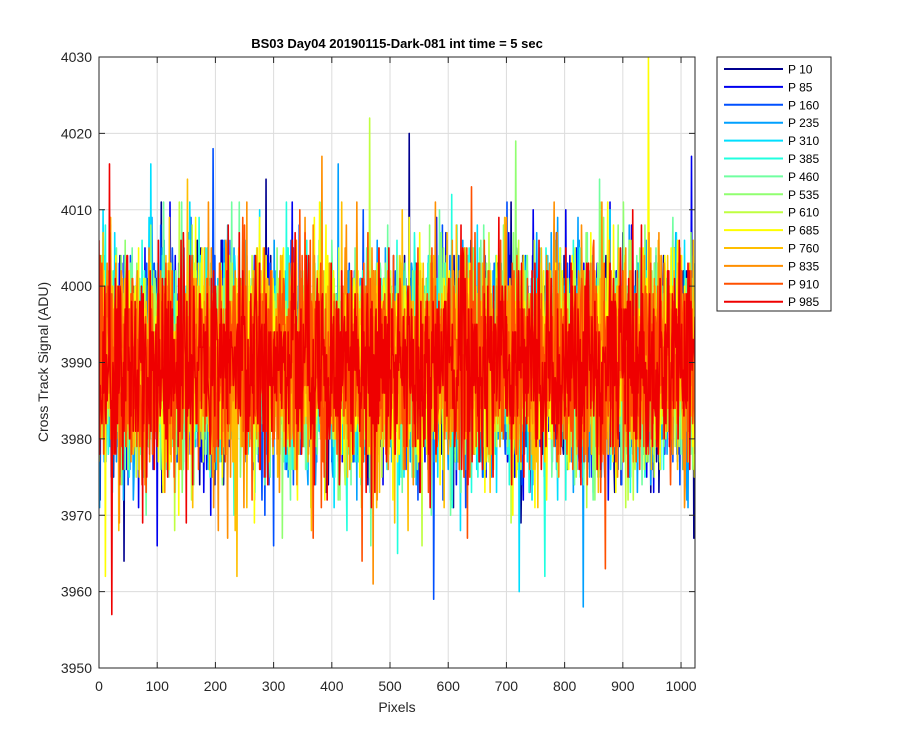 Image resolution: width=900 pixels, height=750 pixels. Describe the element at coordinates (800, 70) in the screenshot. I see `legend-label: P 10` at that location.